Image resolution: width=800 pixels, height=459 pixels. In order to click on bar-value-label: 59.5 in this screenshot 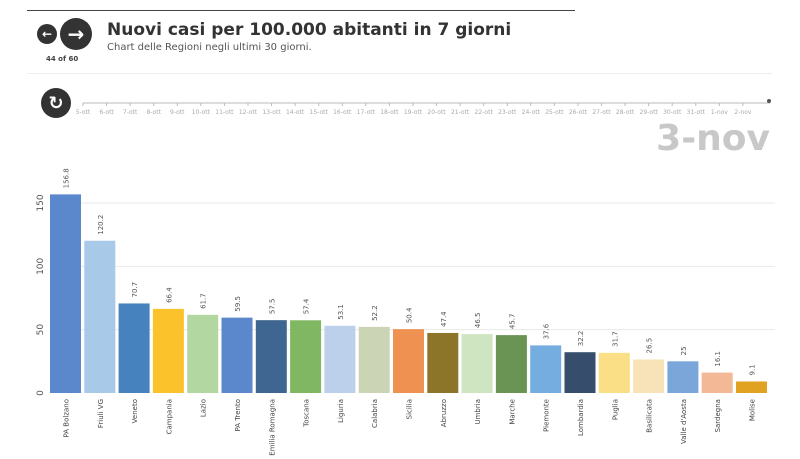, I will do `click(238, 304)`.